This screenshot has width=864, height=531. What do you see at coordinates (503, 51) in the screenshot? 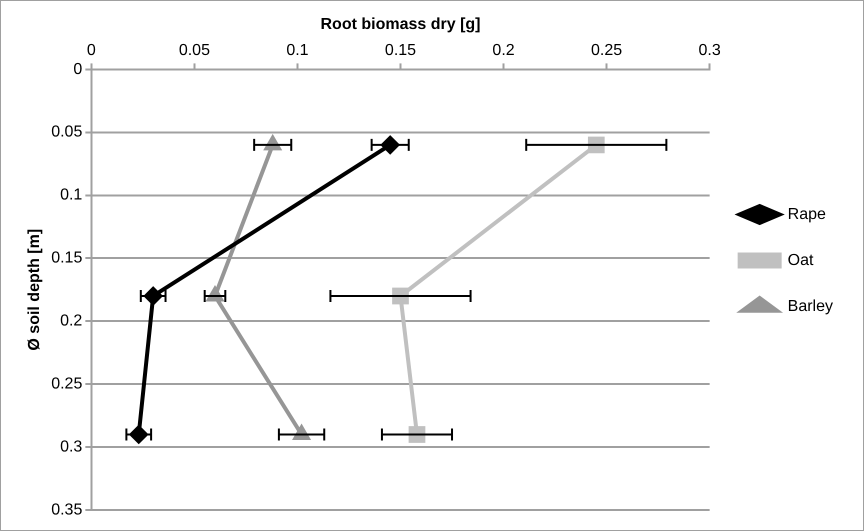
I see `x-tick-label: 0.2` at bounding box center [503, 51].